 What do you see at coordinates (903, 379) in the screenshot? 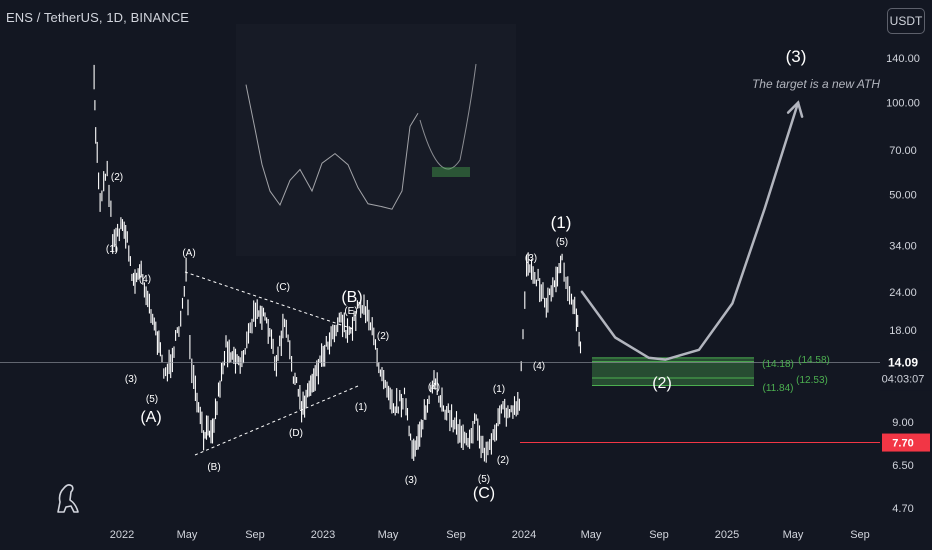
I see `countdown-label: 04:03:07` at bounding box center [903, 379].